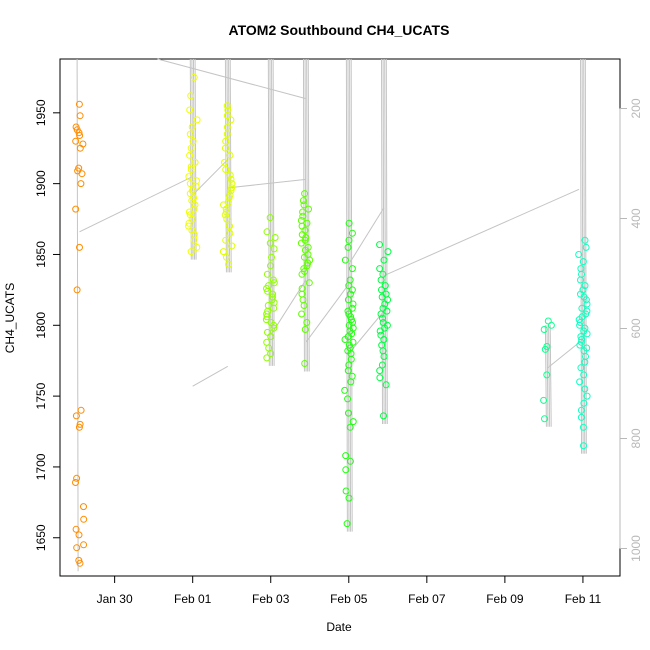 The image size is (650, 650). Describe the element at coordinates (193, 599) in the screenshot. I see `x-tick-label: Feb 01` at that location.